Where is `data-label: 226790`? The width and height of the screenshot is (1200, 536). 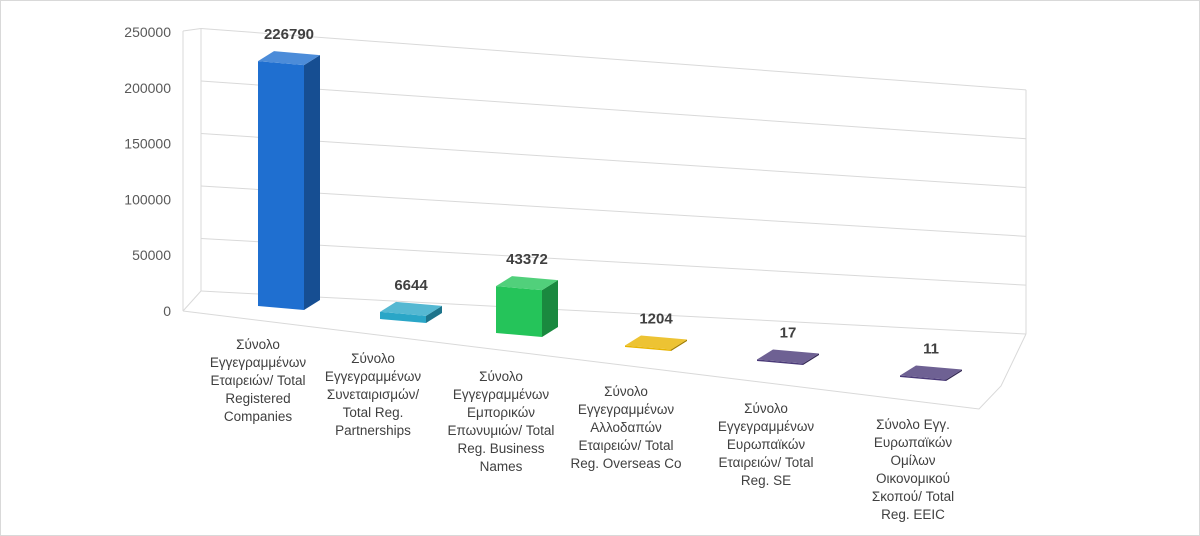 data-label: 226790 is located at coordinates (289, 34).